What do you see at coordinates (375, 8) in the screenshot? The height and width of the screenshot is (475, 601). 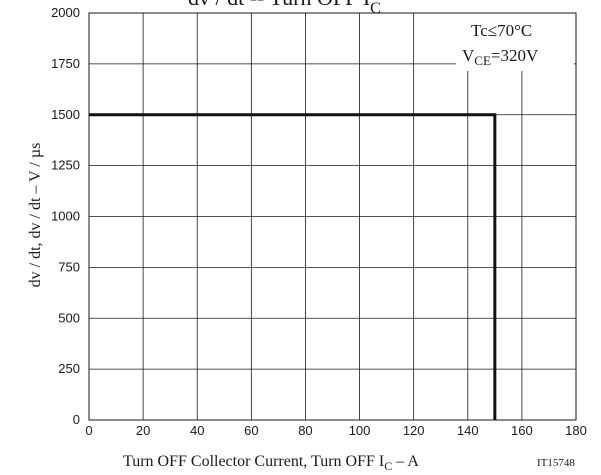 I see `chart-title-sub: C` at bounding box center [375, 8].